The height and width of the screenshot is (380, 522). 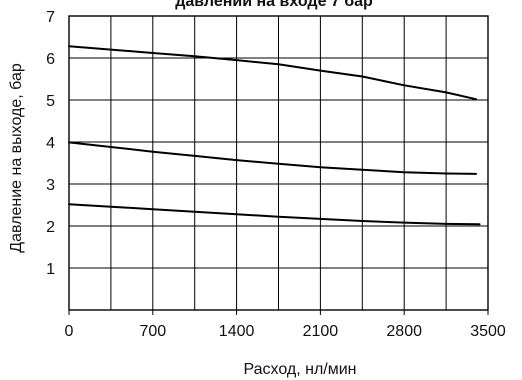 I want to click on x-tick-label: 2800, so click(x=404, y=331).